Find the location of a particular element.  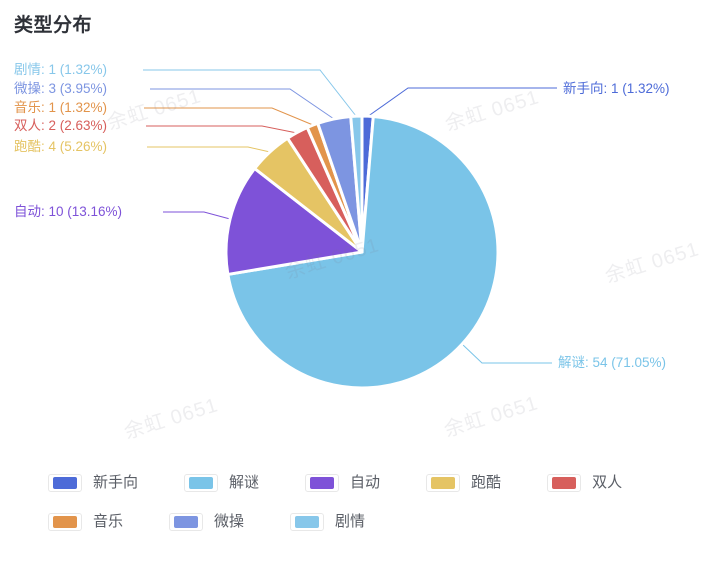

callout-label-paoku: 跑酷: 4 (5.26%) is located at coordinates (61, 146).